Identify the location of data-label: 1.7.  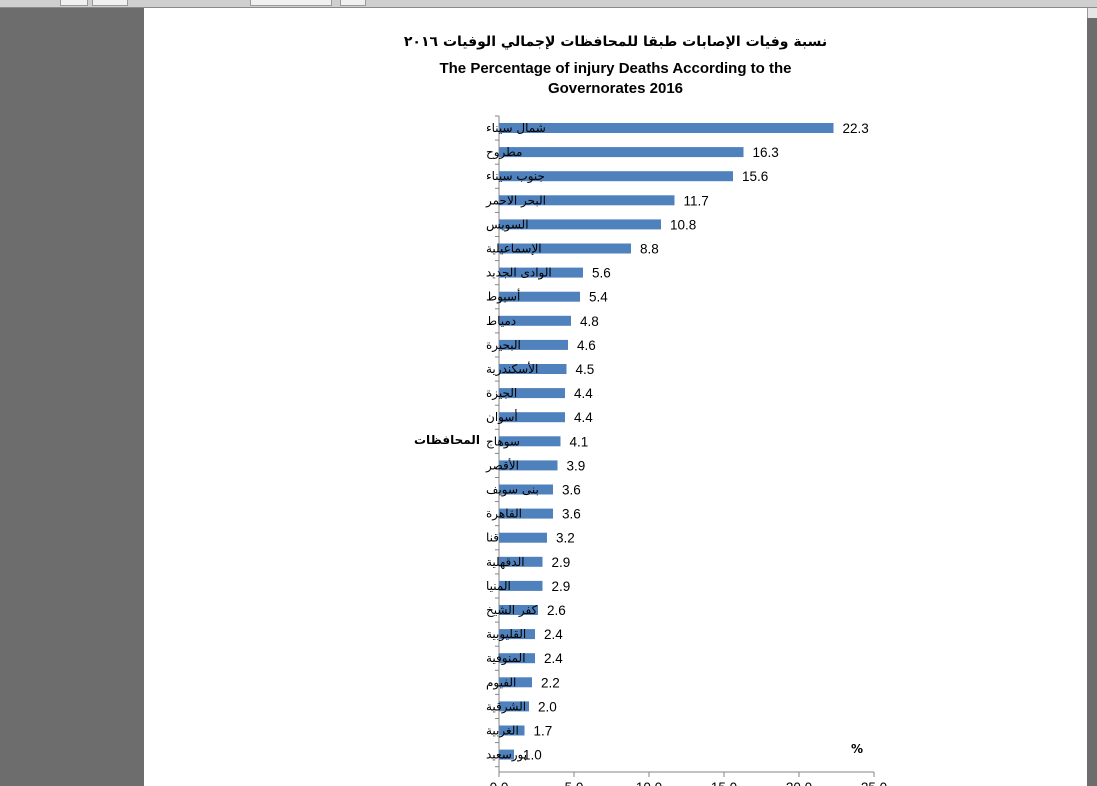
(543, 731).